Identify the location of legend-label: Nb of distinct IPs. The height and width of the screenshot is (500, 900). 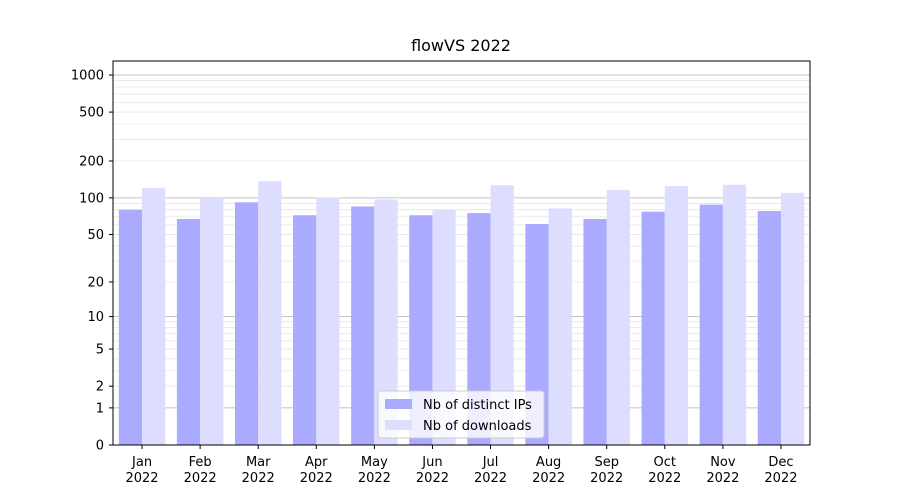
(477, 405).